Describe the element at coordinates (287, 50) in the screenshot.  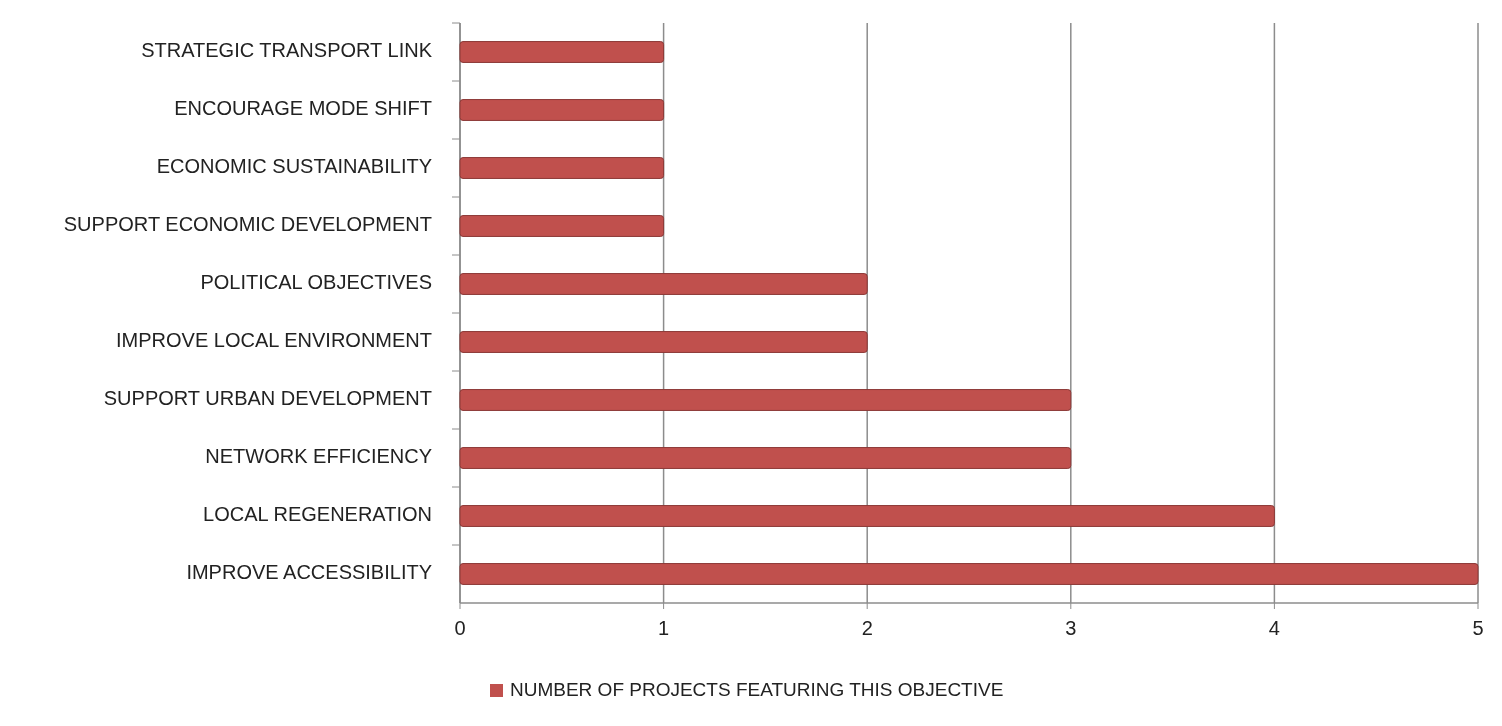
I see `y-tick-label: STRATEGIC TRANSPORT LINK` at that location.